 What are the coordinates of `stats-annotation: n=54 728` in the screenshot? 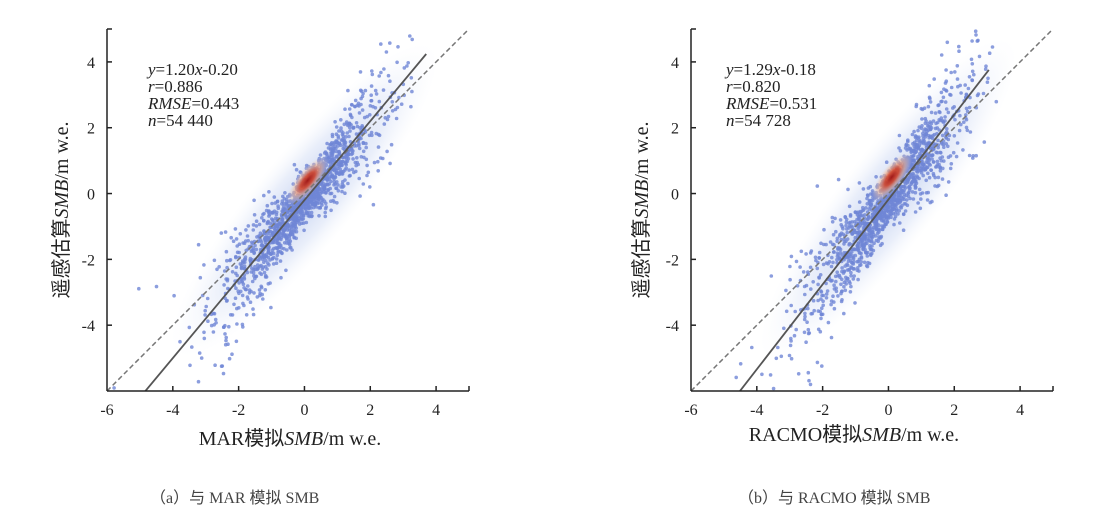 It's located at (758, 120).